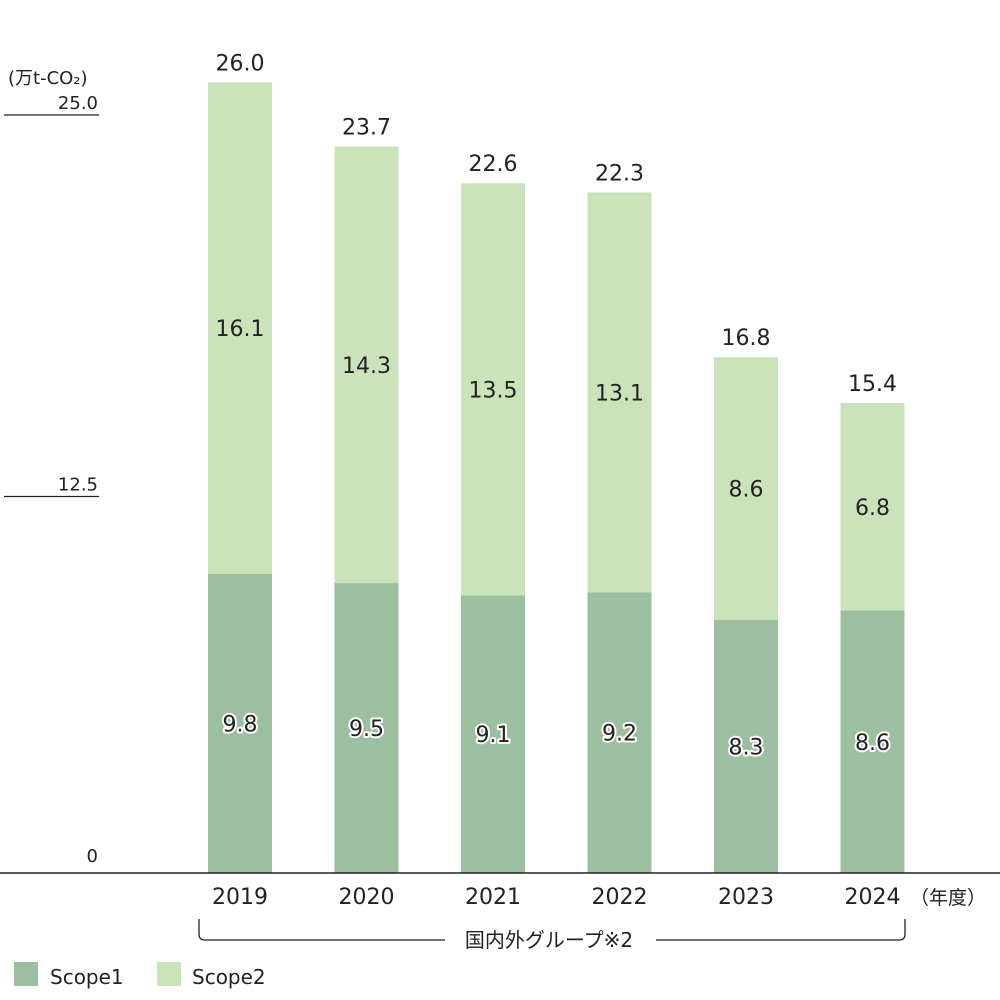 This screenshot has width=1000, height=1000. I want to click on legend: Scope1 Scope2, so click(140, 975).